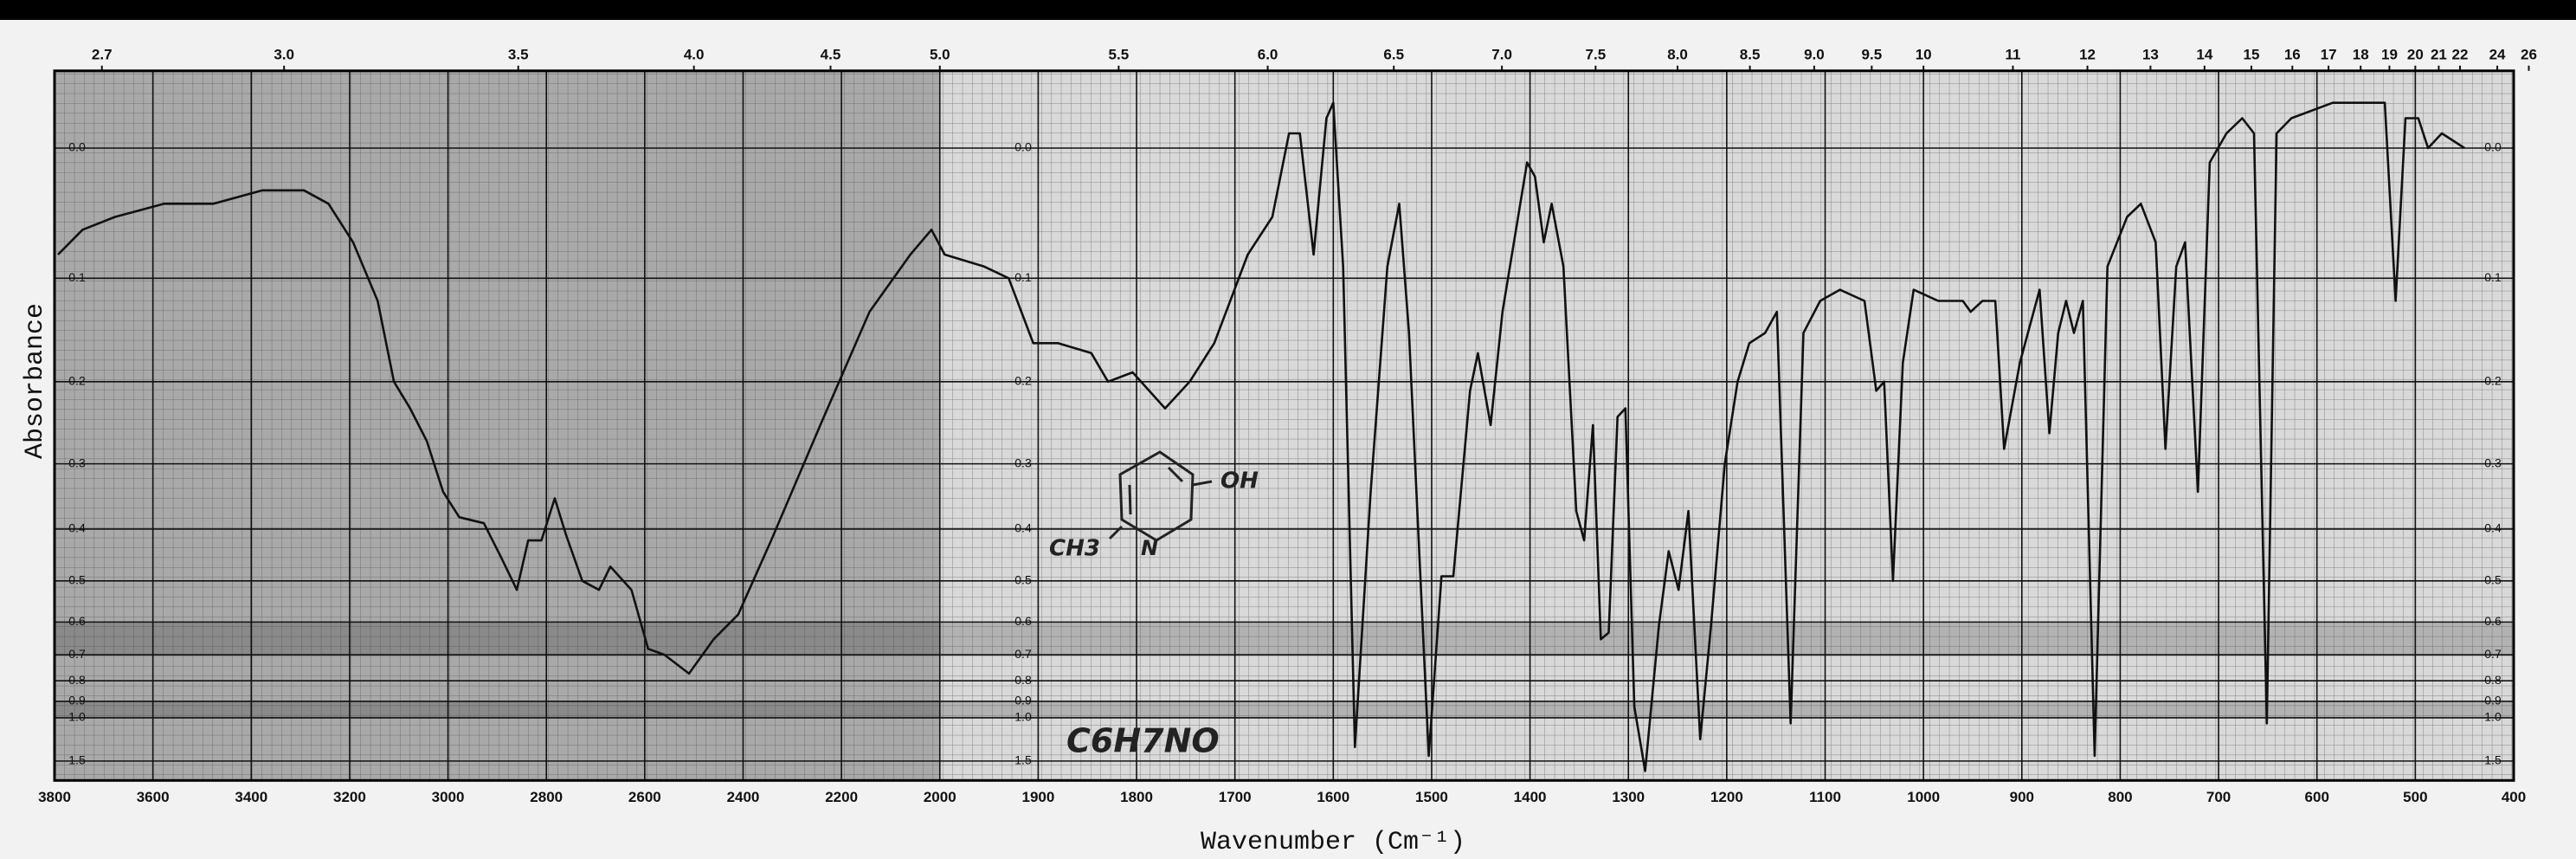  What do you see at coordinates (1136, 797) in the screenshot?
I see `x-tick-label: 1800` at bounding box center [1136, 797].